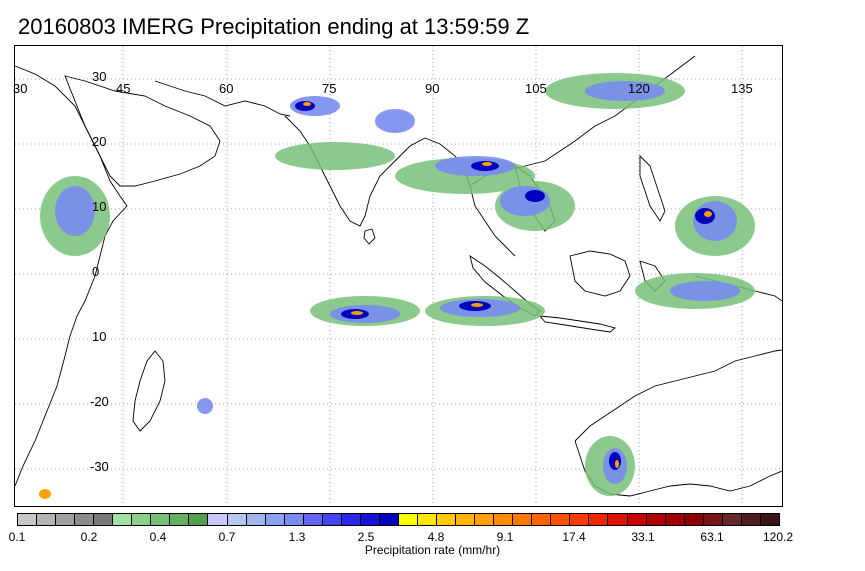 Image resolution: width=865 pixels, height=571 pixels. Describe the element at coordinates (436, 537) in the screenshot. I see `colorbar-tick: 4.8` at that location.